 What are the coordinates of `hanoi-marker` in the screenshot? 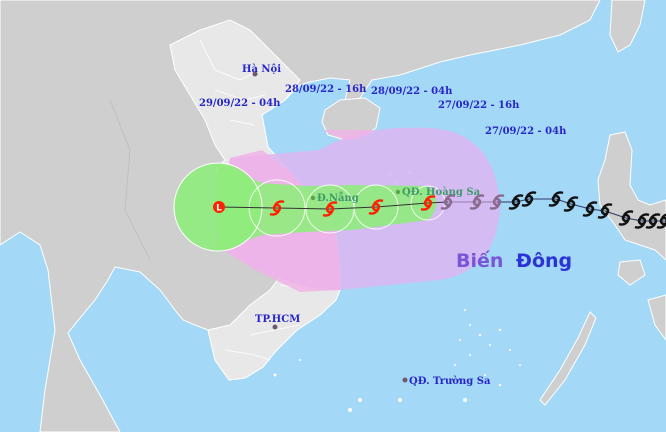 It's located at (255, 74).